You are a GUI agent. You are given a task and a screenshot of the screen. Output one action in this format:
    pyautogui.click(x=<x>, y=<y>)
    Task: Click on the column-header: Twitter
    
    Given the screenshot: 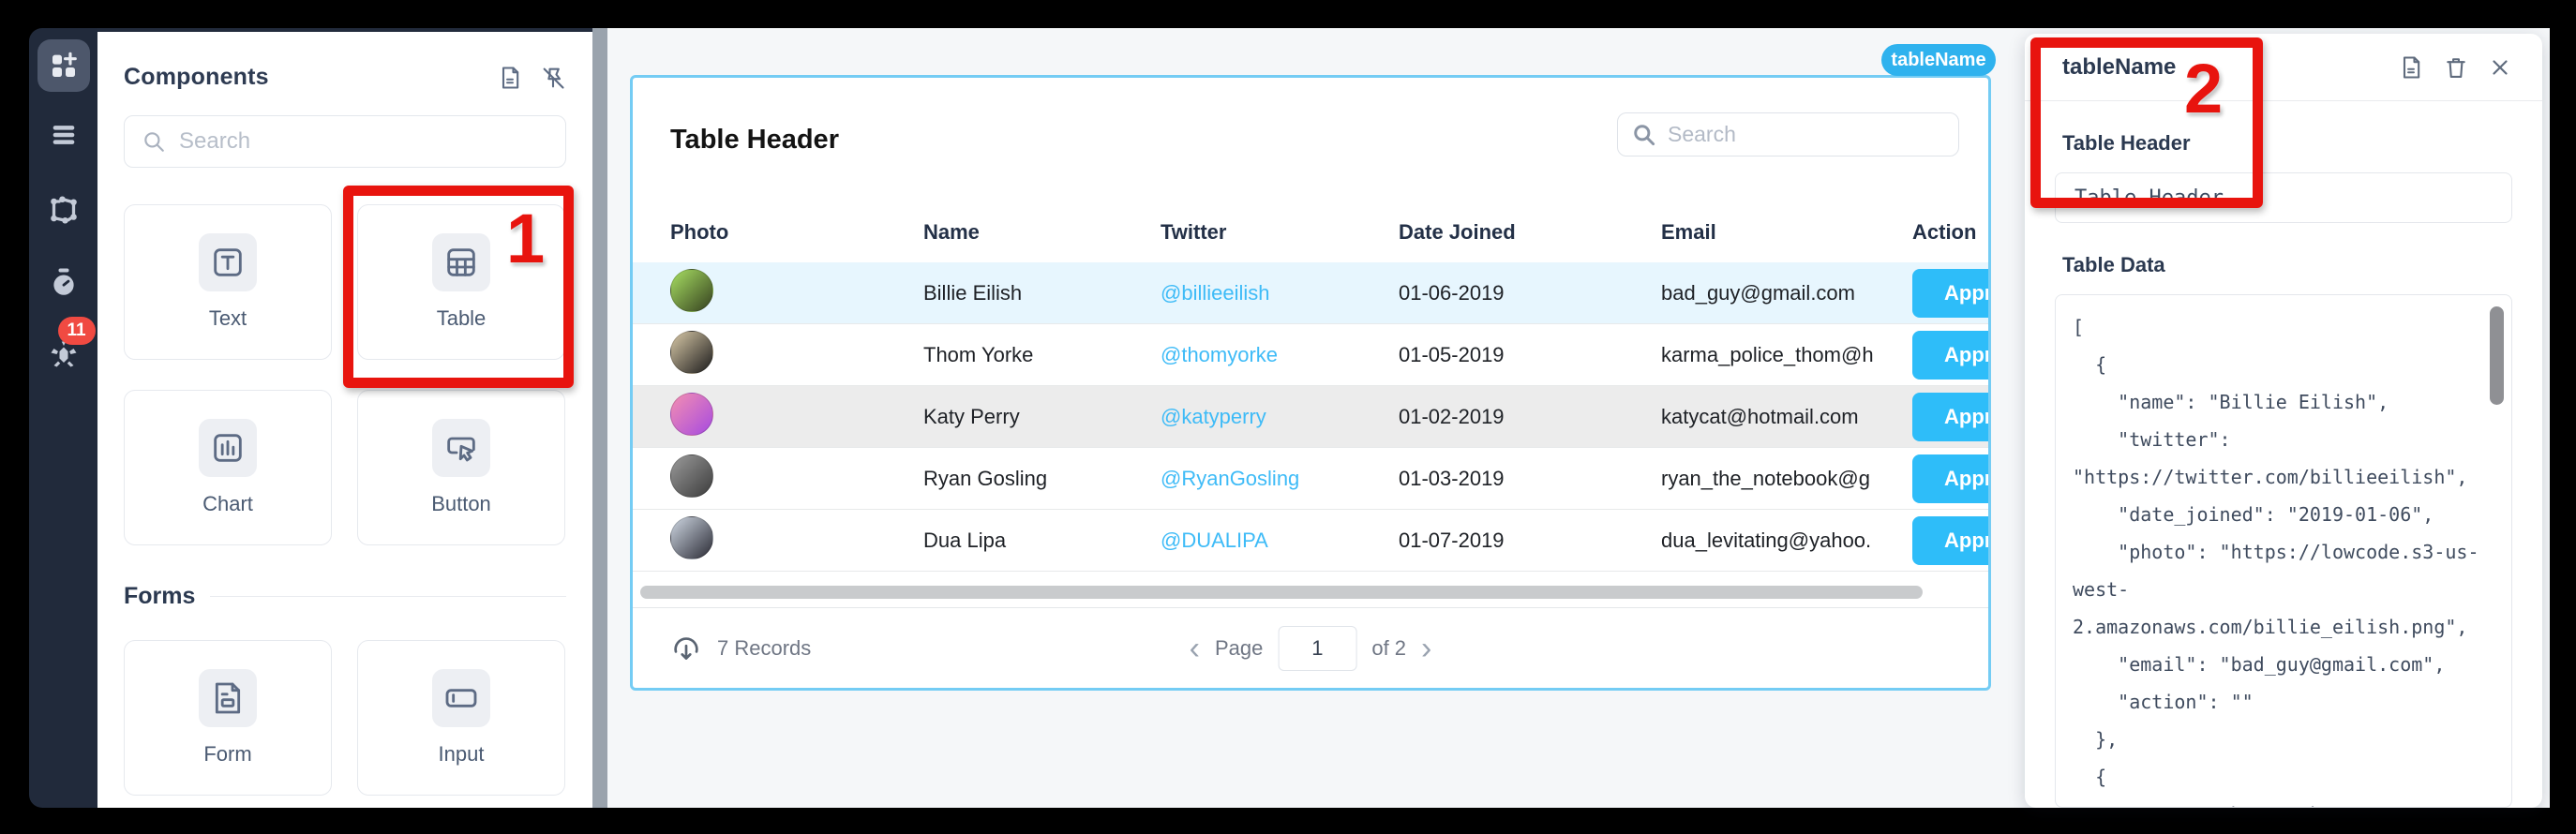 What is the action you would take?
    pyautogui.click(x=1194, y=232)
    